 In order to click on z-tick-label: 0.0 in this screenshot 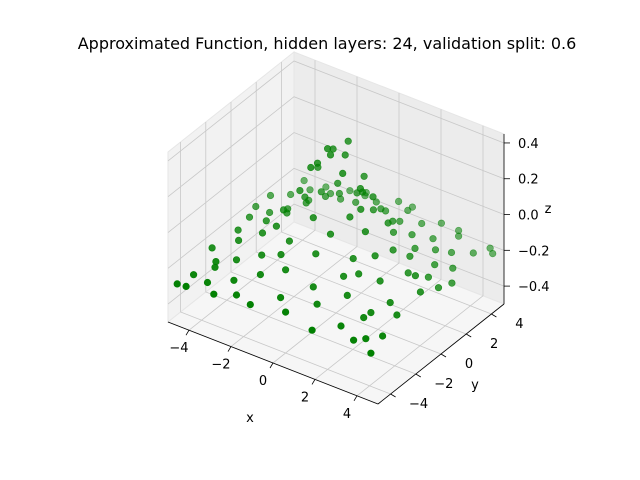, I will do `click(528, 216)`.